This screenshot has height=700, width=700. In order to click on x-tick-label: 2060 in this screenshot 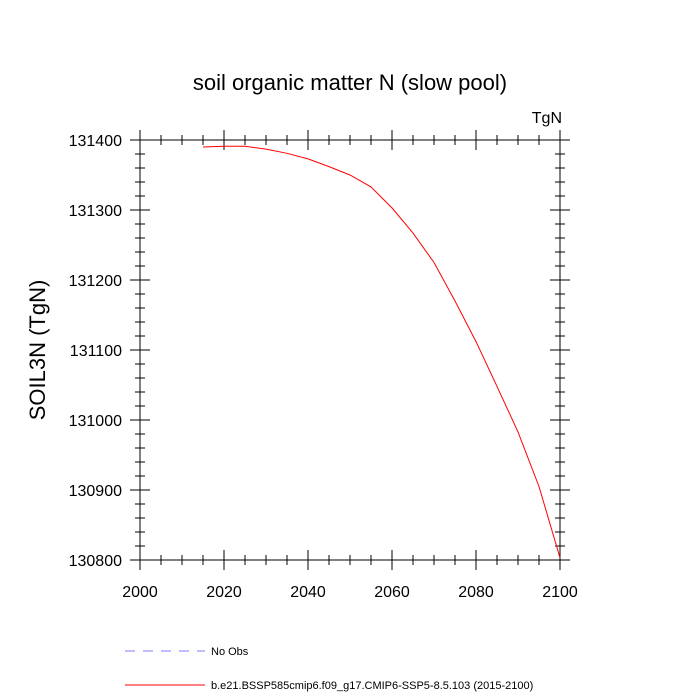, I will do `click(392, 592)`.